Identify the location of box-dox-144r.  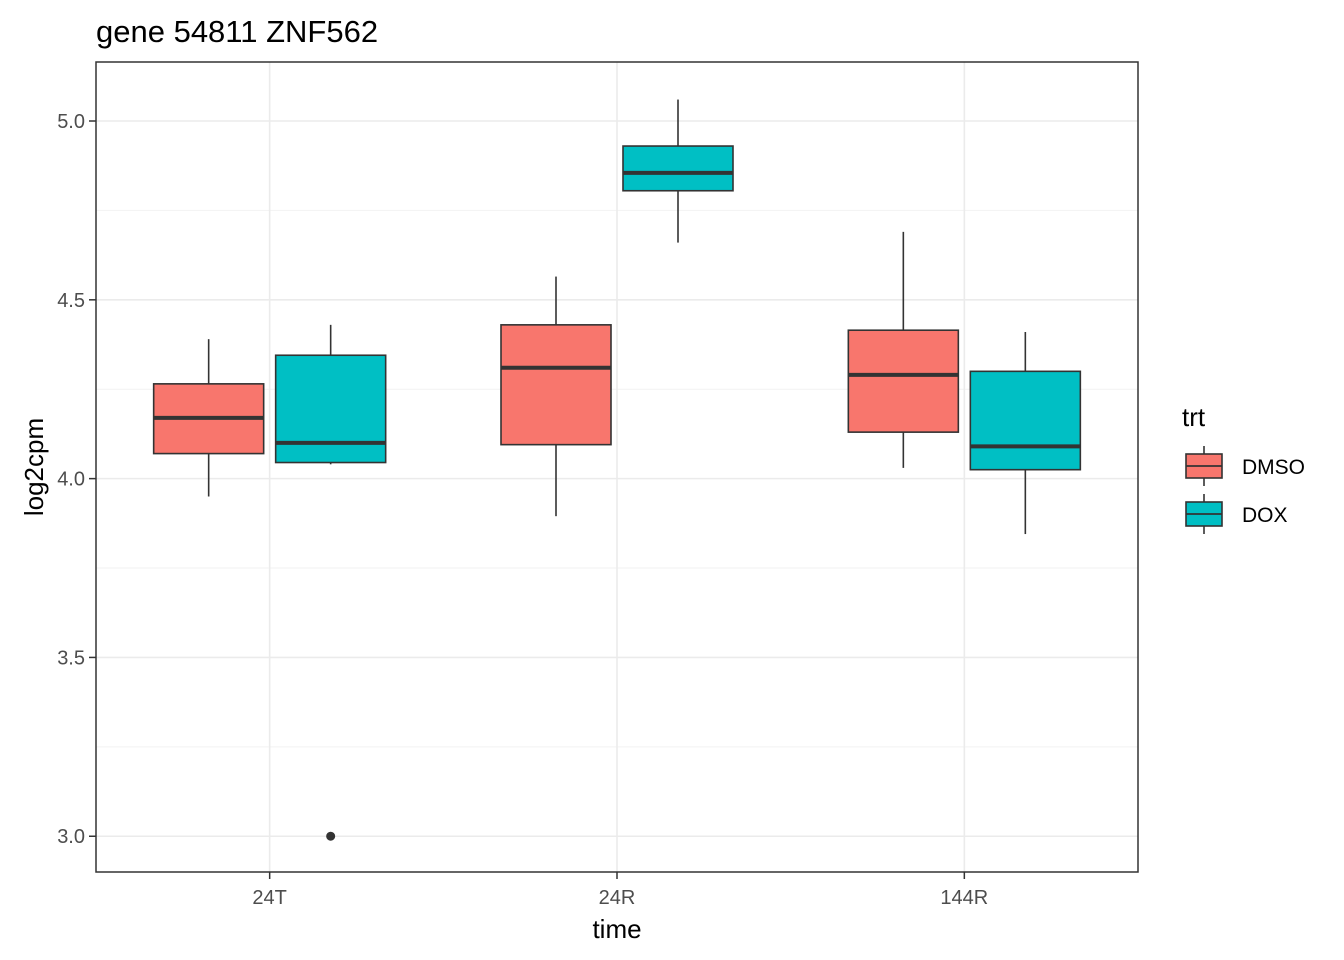
(1025, 420).